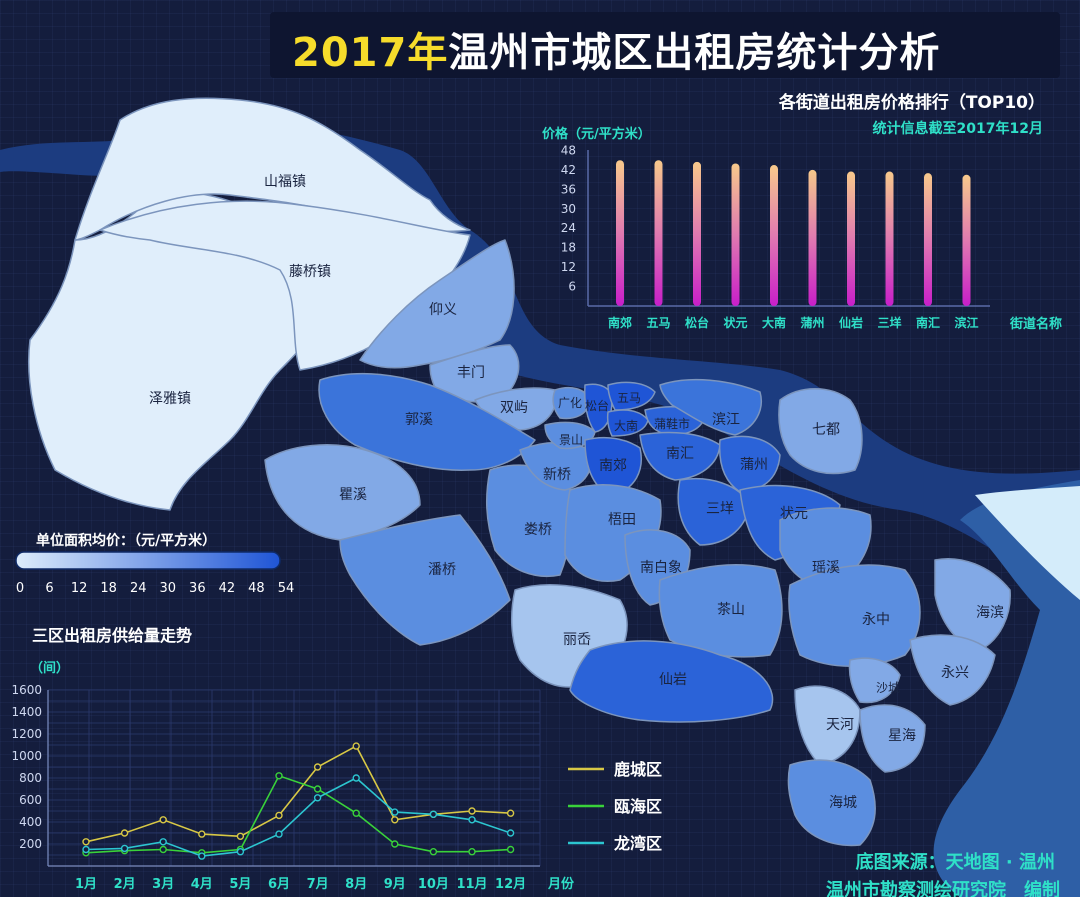 The width and height of the screenshot is (1080, 897). I want to click on scale-tick-label: 12, so click(79, 588).